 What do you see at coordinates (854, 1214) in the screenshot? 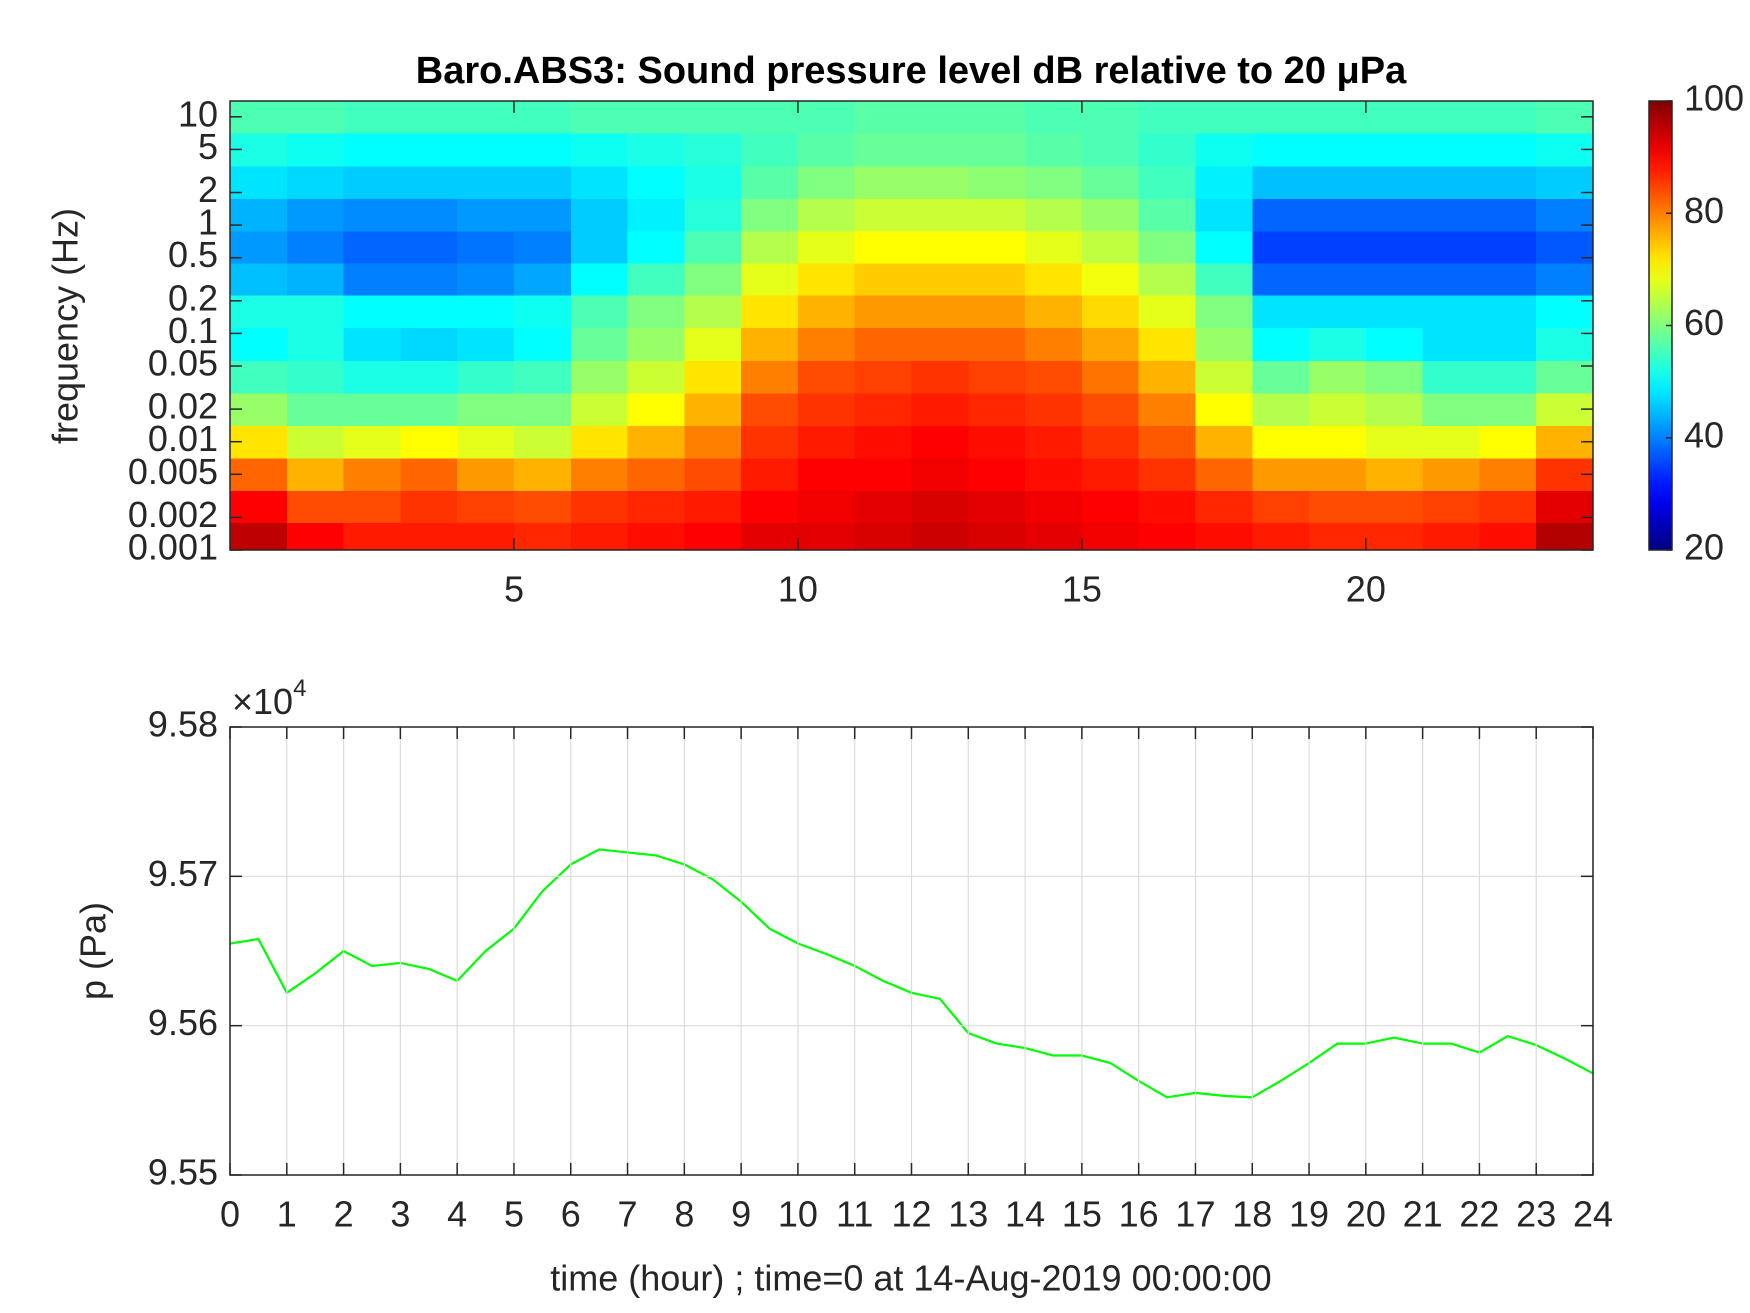
I see `x-tick-label: 11` at bounding box center [854, 1214].